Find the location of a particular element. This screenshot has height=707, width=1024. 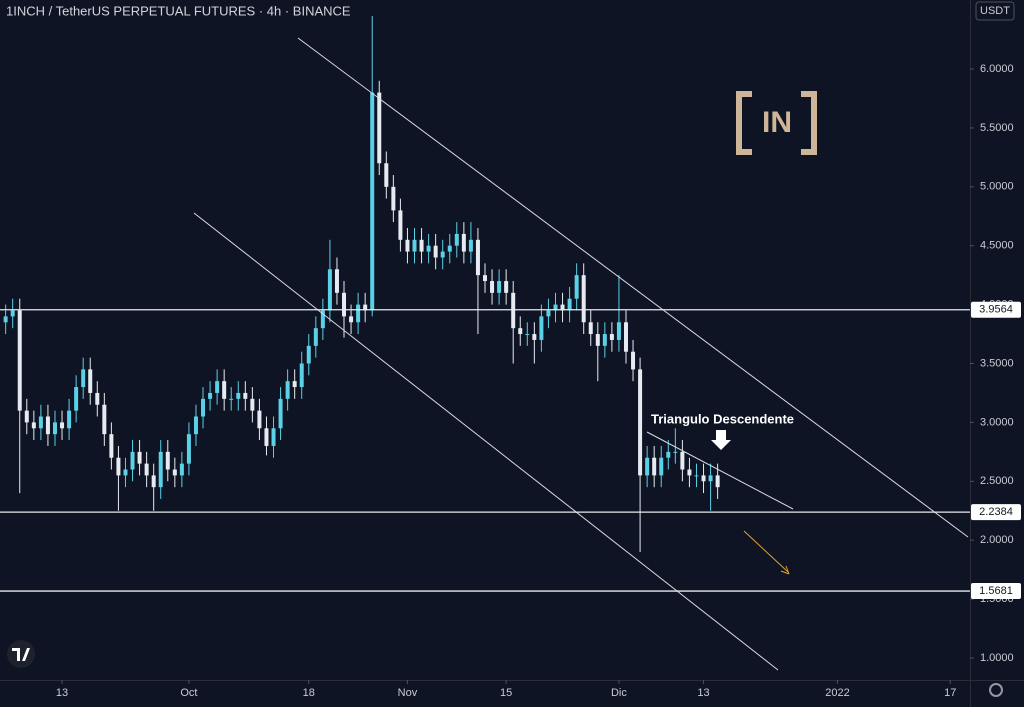

y-tick-label: 4.5000 is located at coordinates (997, 246).